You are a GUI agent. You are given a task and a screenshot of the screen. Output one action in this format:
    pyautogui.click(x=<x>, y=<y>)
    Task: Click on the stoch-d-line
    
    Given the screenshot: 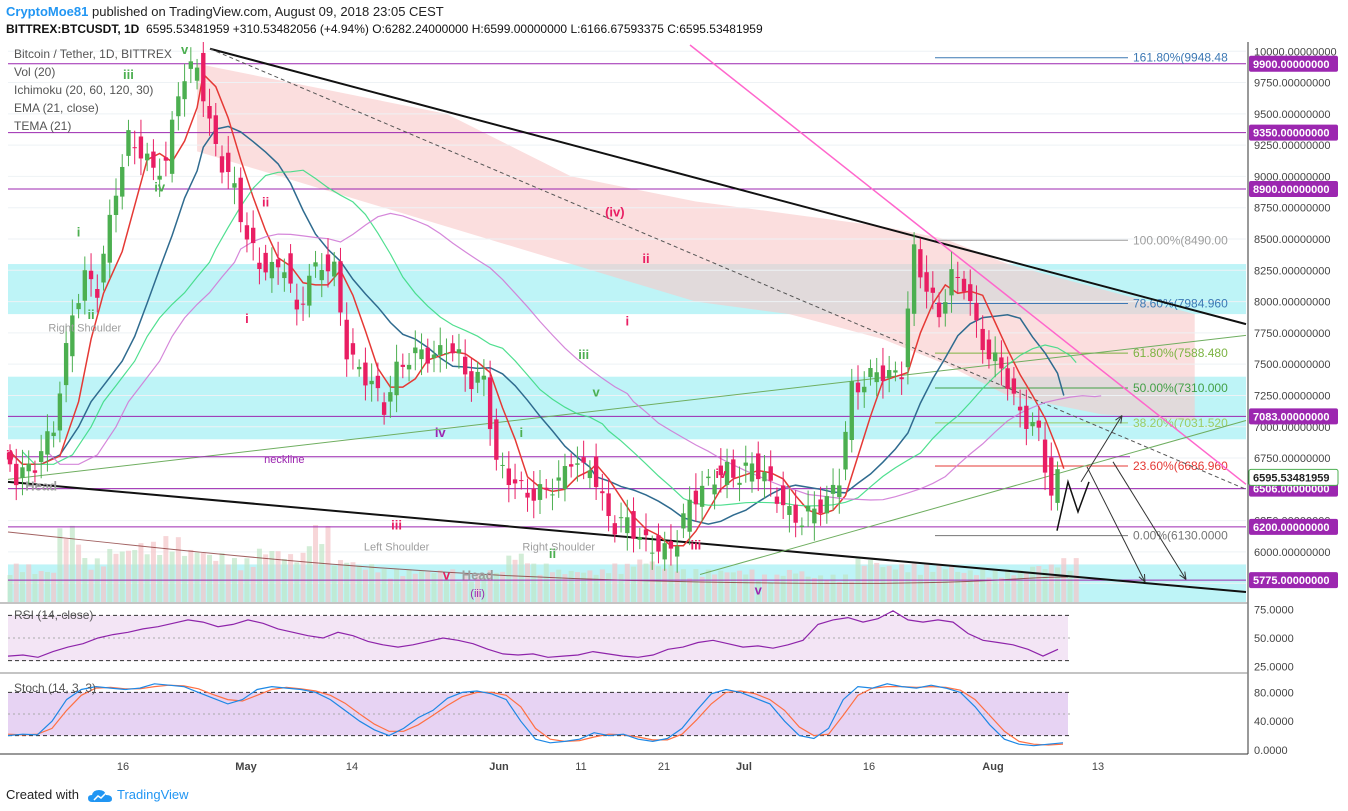 What is the action you would take?
    pyautogui.click(x=535, y=715)
    